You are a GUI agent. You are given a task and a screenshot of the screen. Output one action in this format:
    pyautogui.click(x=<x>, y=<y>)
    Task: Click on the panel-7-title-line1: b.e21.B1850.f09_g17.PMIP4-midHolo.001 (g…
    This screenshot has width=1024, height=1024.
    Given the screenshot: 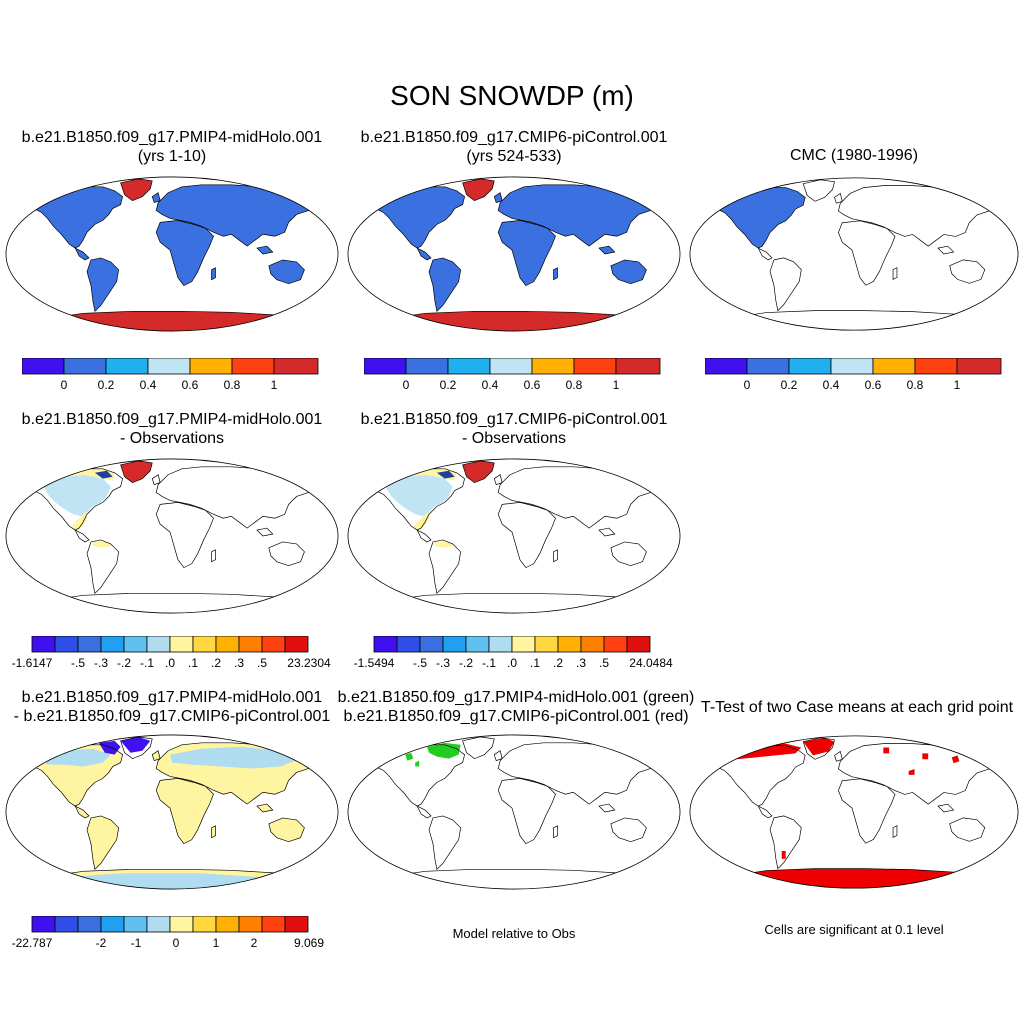 What is the action you would take?
    pyautogui.click(x=516, y=697)
    